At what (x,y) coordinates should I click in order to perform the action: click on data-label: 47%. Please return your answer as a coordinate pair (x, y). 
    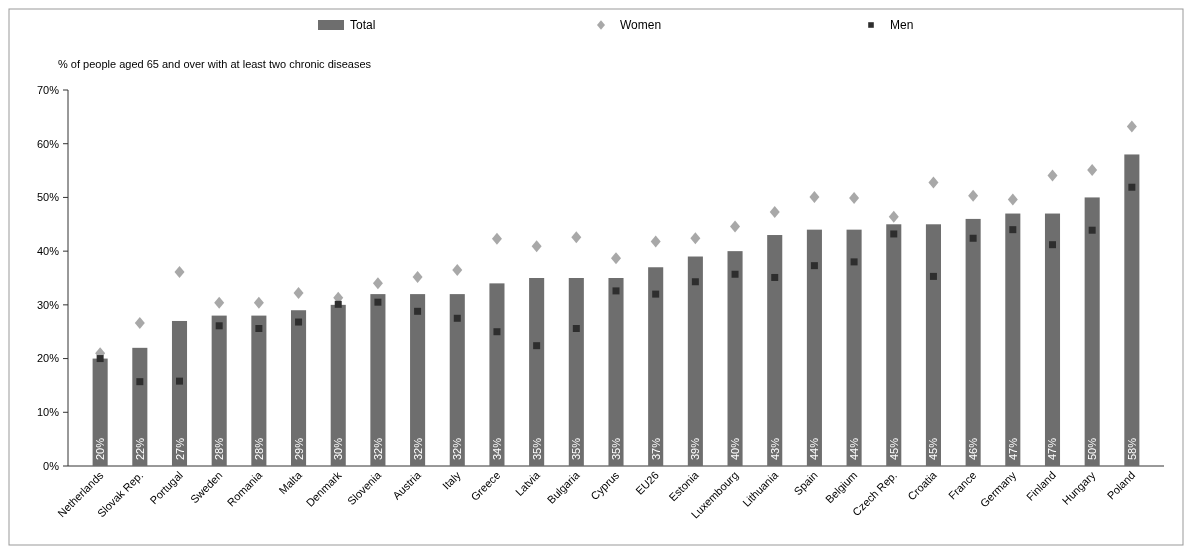
    Looking at the image, I should click on (1012, 448).